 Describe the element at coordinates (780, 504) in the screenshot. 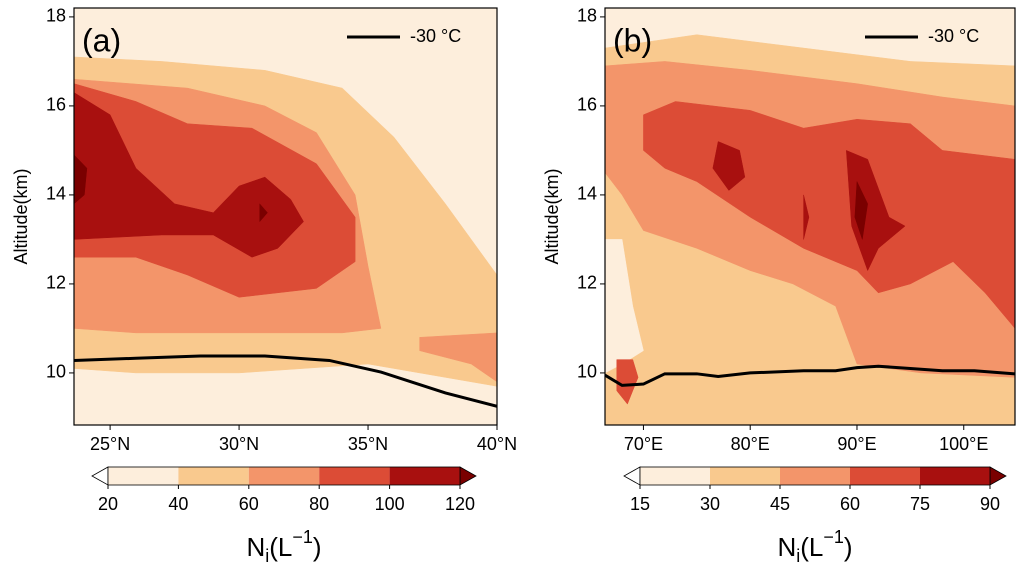

I see `colorbar-tick-label: 45` at that location.